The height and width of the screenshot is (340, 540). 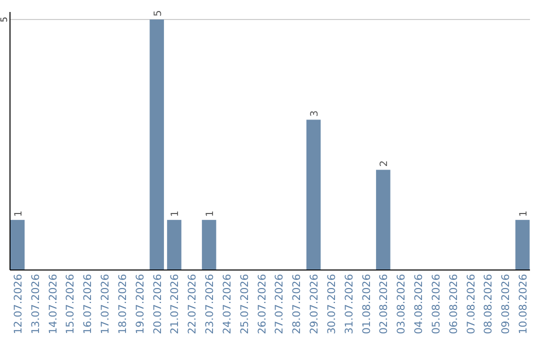 What do you see at coordinates (488, 304) in the screenshot?
I see `x-tick-label: 08.08.2026` at bounding box center [488, 304].